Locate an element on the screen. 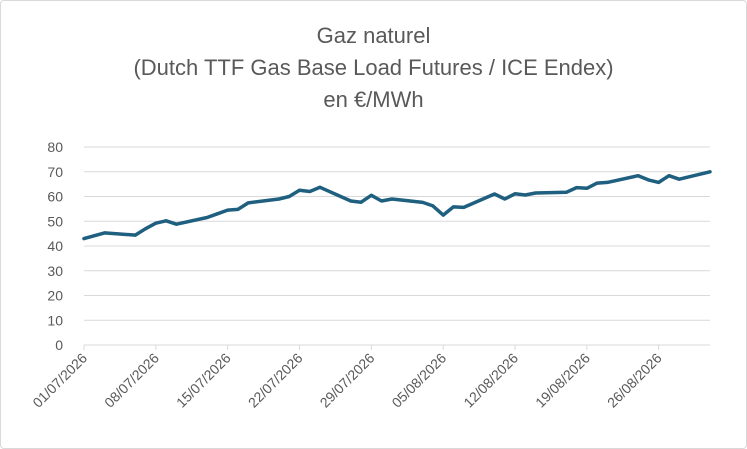 The height and width of the screenshot is (449, 747). y-axis-ticks: 0 10 20 30 40 50 60 70 80 is located at coordinates (55, 246).